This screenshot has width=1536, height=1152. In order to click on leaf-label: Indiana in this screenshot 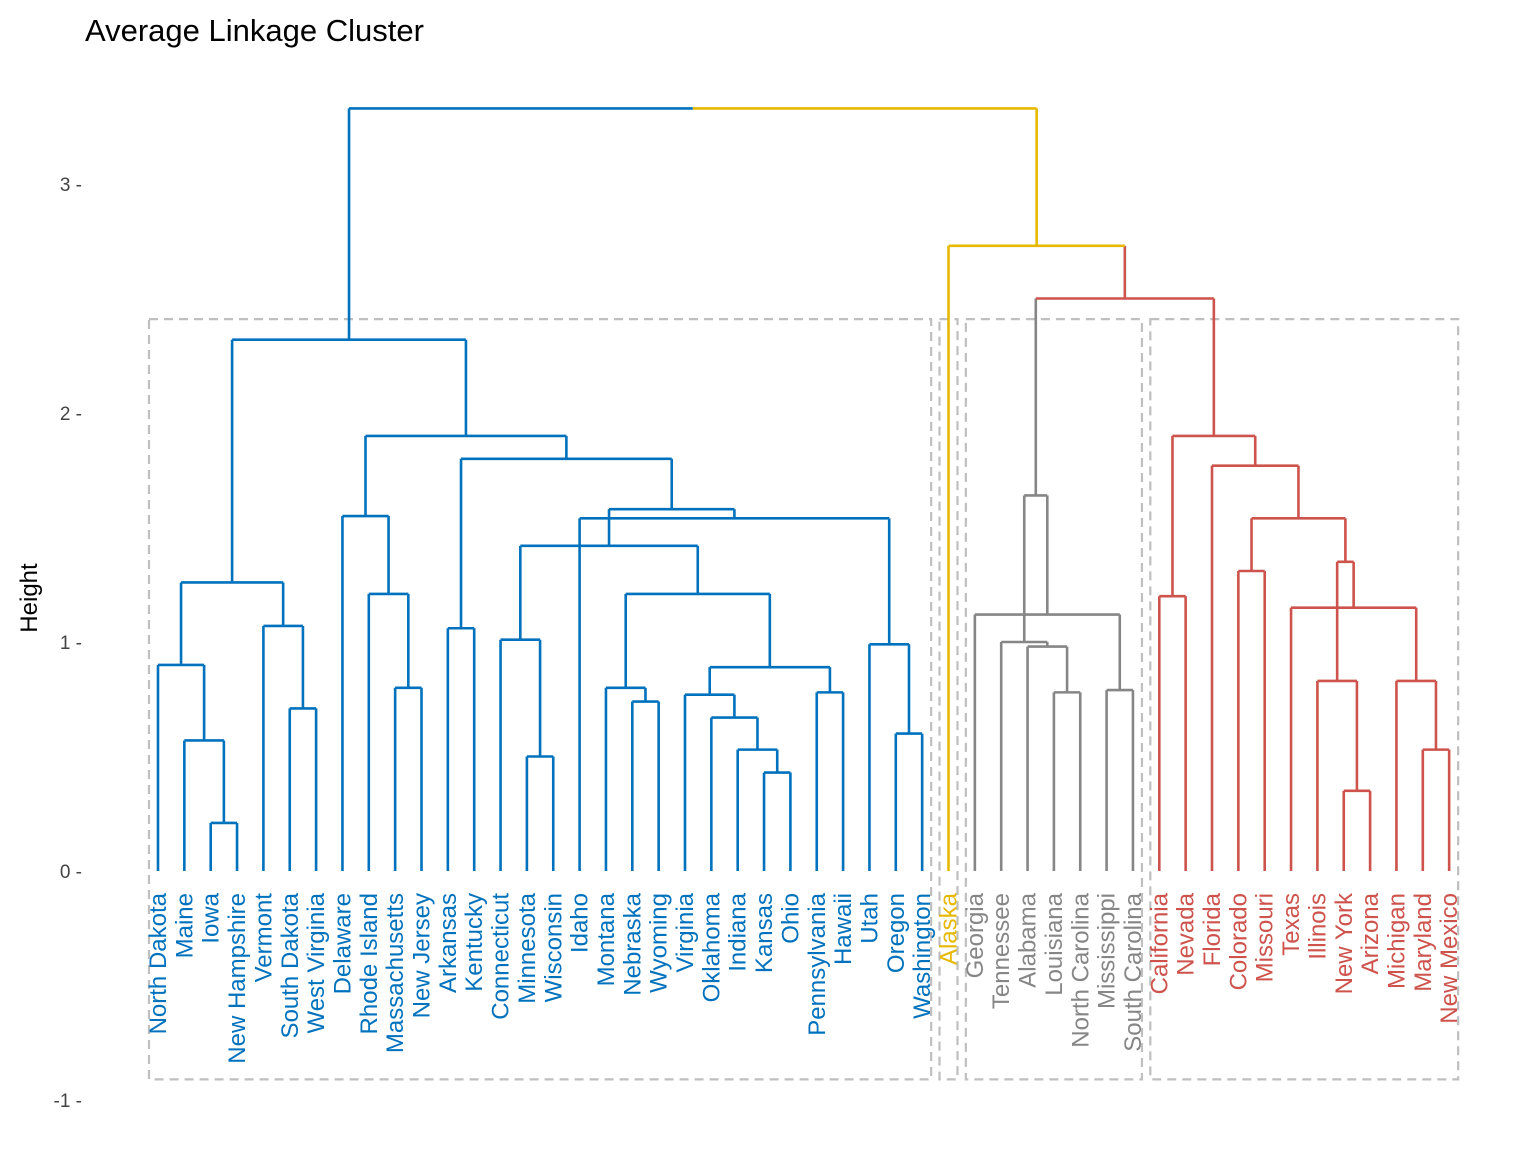, I will do `click(738, 931)`.